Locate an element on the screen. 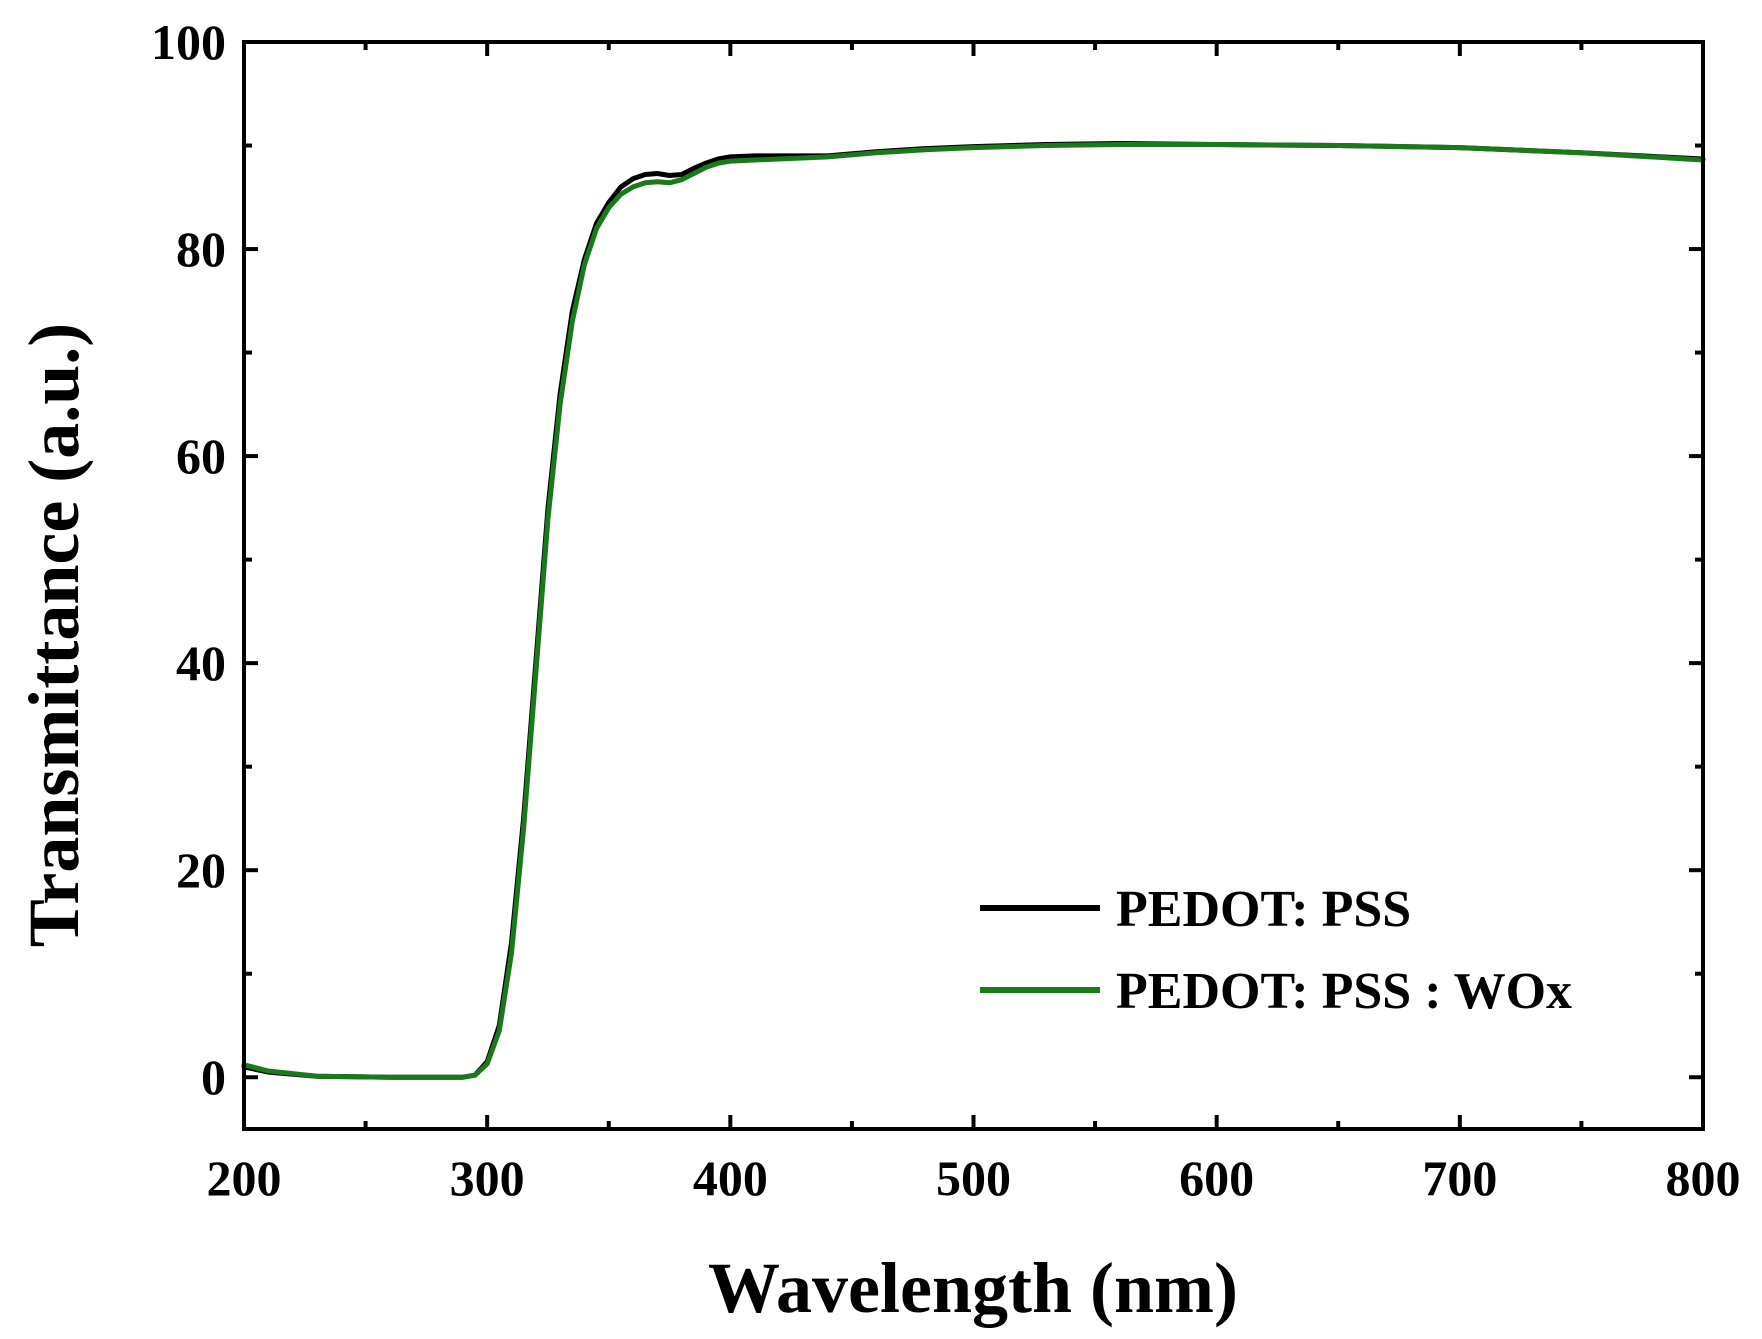 The image size is (1762, 1339). y-tick-label: 100 is located at coordinates (188, 42).